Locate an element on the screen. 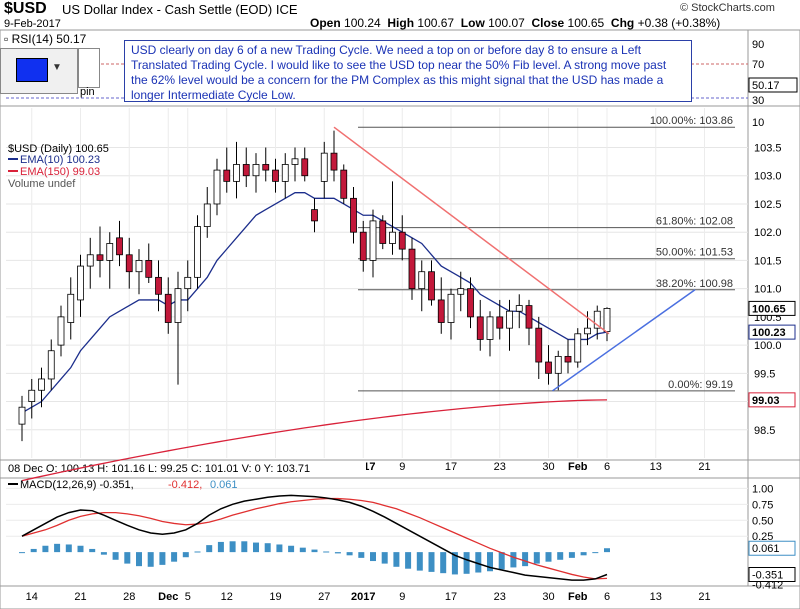  ema10-legend: EMA(10) 100.23 is located at coordinates (60, 160).